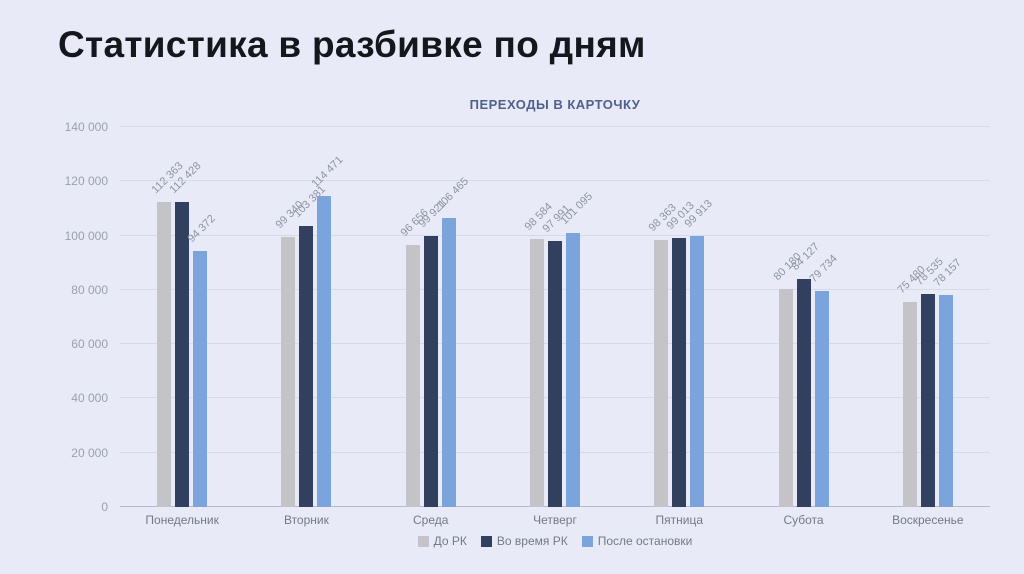 The image size is (1024, 574). I want to click on bar-wrap: 99 340, so click(290, 317).